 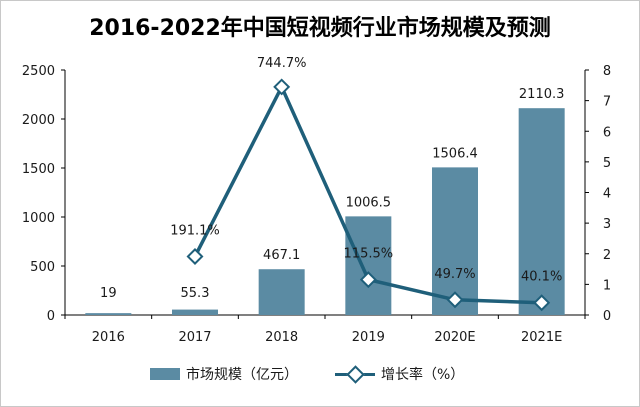 What do you see at coordinates (369, 202) in the screenshot?
I see `bar-value-label: 1006.5` at bounding box center [369, 202].